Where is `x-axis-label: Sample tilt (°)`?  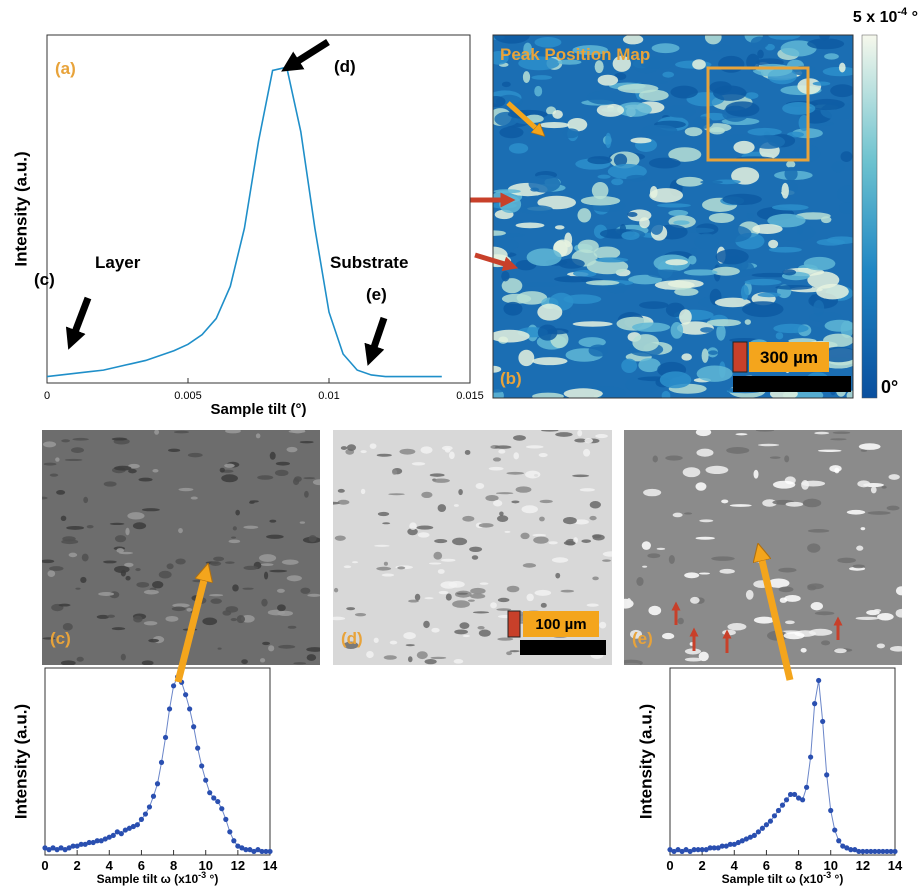 x-axis-label: Sample tilt (°) is located at coordinates (258, 409).